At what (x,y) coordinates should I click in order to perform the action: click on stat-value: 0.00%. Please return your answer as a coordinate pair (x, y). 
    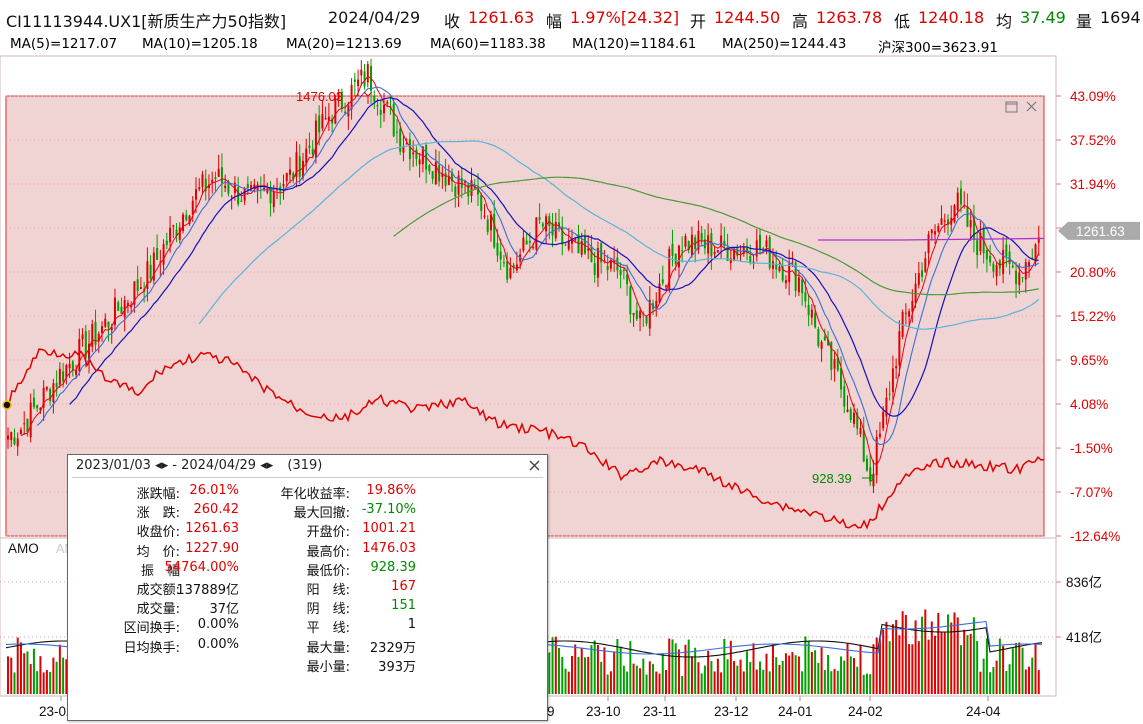
    Looking at the image, I should click on (218, 625).